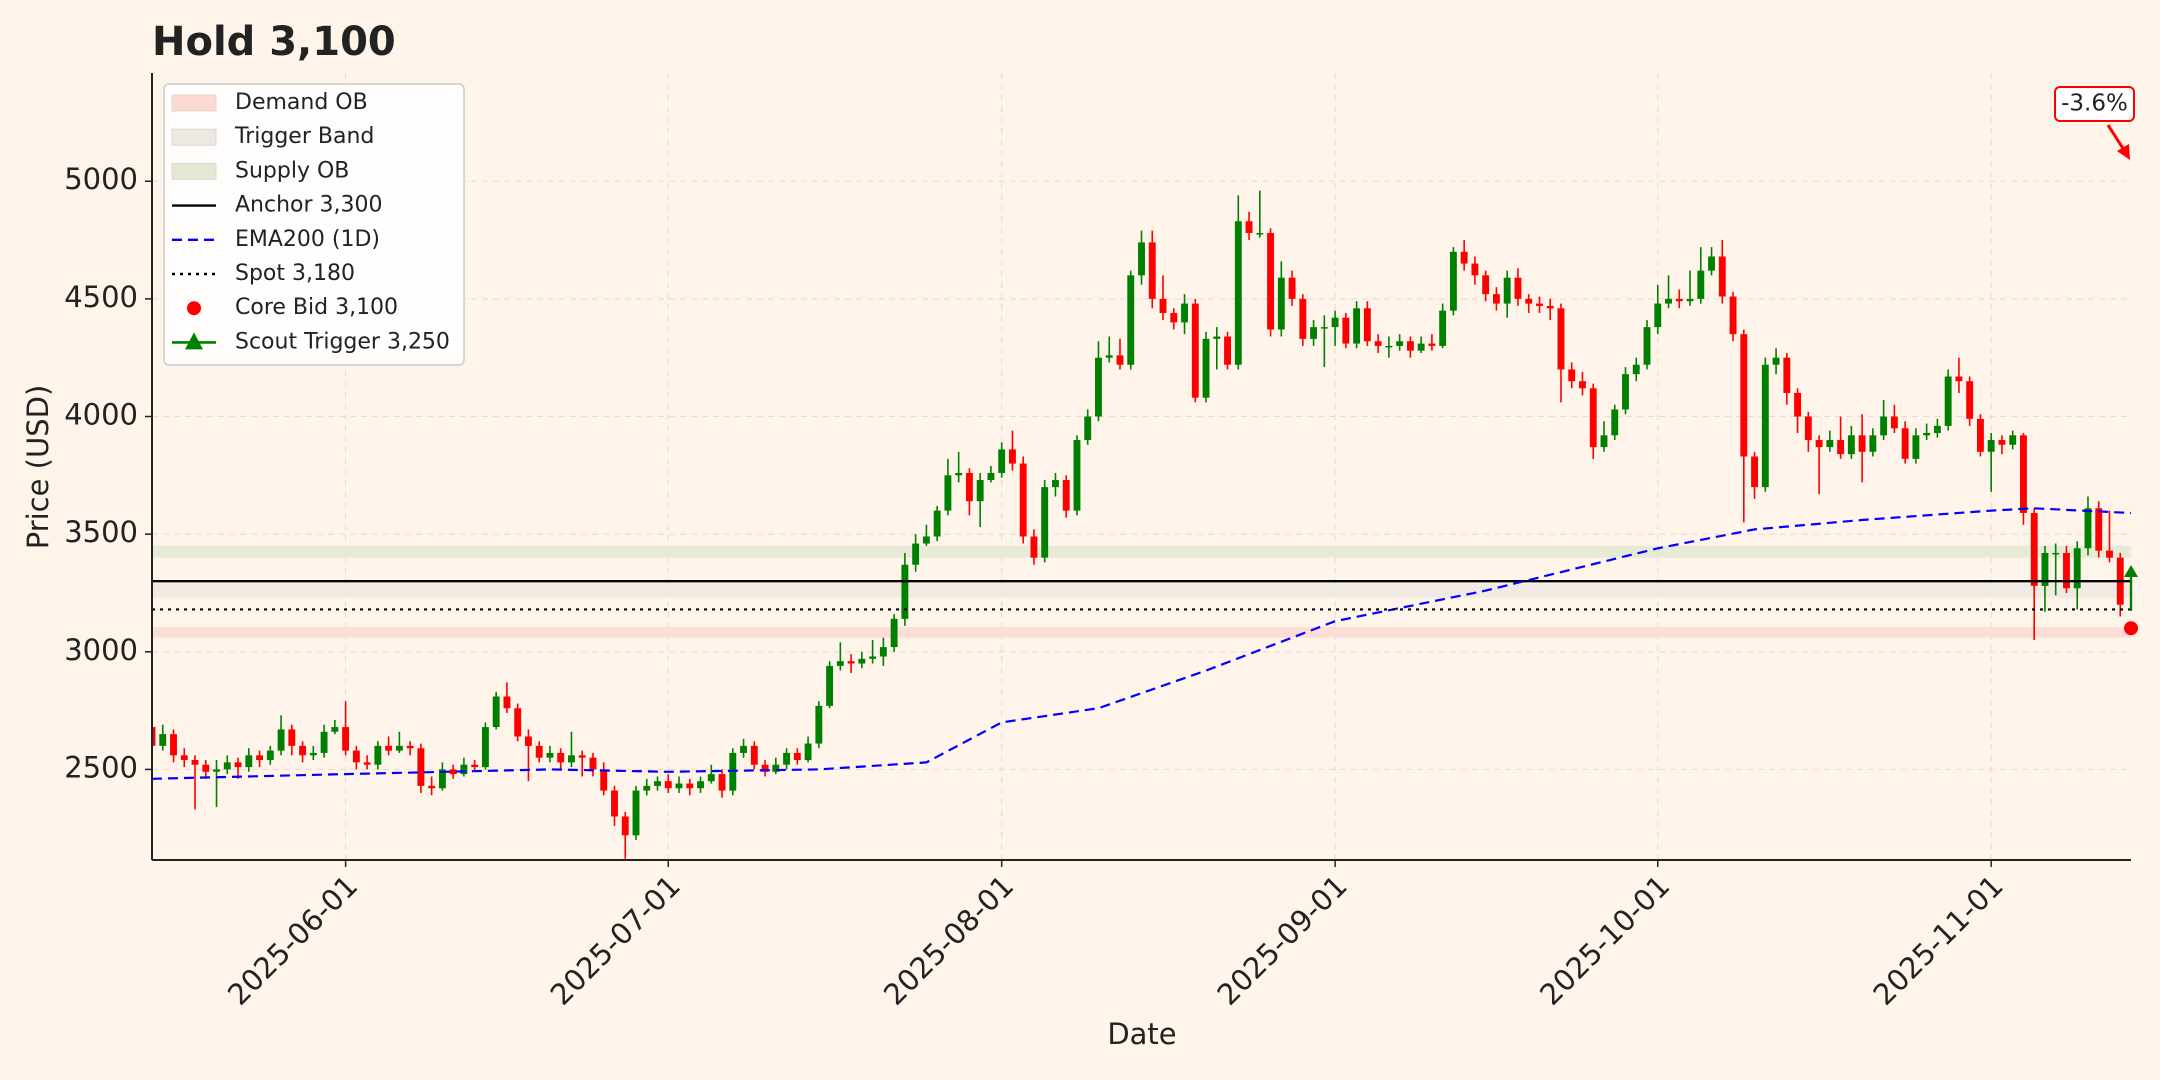  I want to click on core-bid-point, so click(2131, 628).